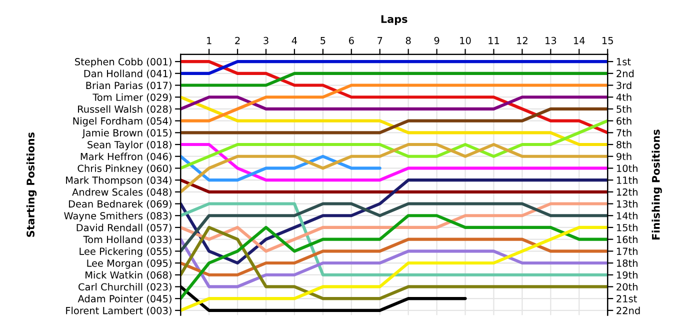 This screenshot has width=700, height=330. What do you see at coordinates (624, 86) in the screenshot?
I see `y-tick-label: 3rd` at bounding box center [624, 86].